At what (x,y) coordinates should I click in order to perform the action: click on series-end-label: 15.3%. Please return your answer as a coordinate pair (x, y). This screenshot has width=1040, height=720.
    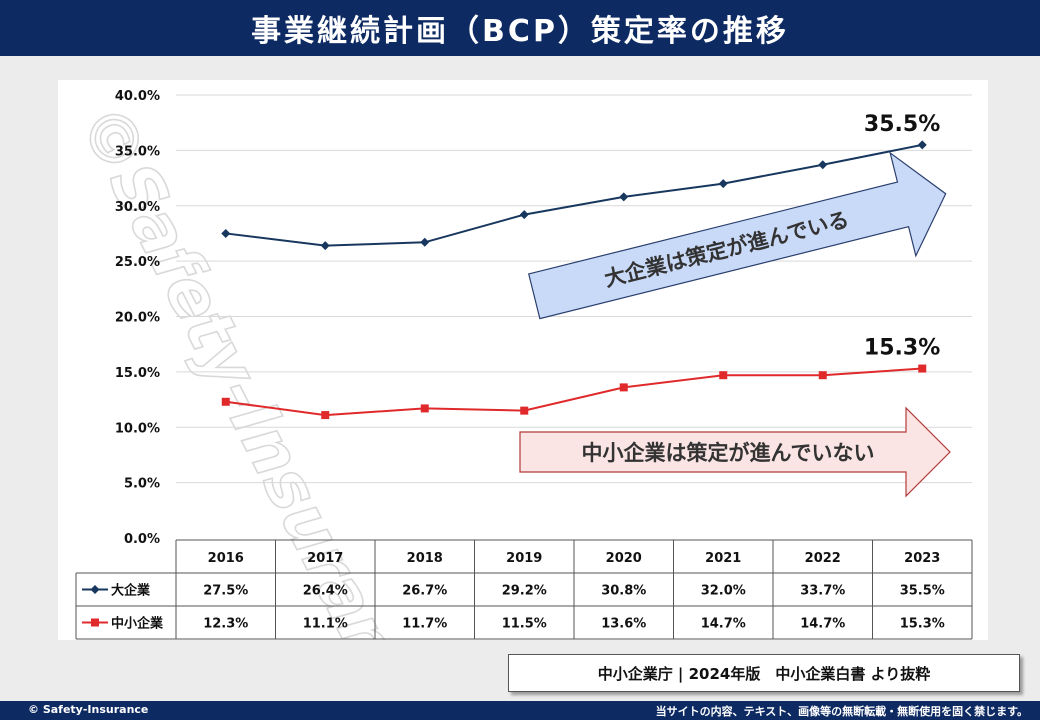
    Looking at the image, I should click on (902, 348).